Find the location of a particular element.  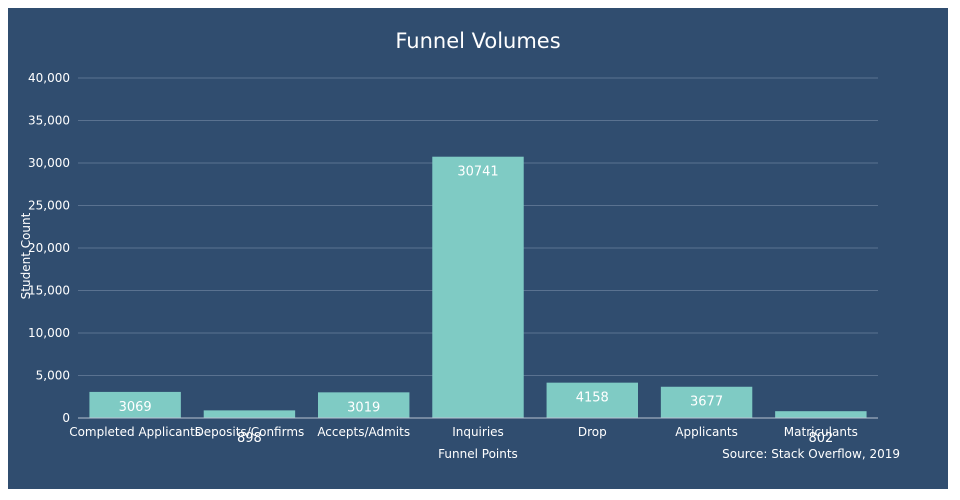

data-label: 30741 is located at coordinates (477, 172).